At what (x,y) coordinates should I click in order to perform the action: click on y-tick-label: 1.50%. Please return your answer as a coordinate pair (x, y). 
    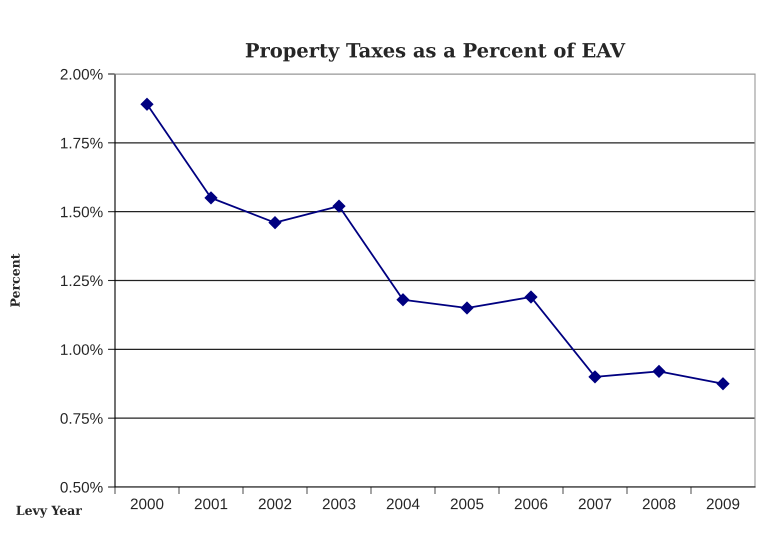
    Looking at the image, I should click on (82, 212).